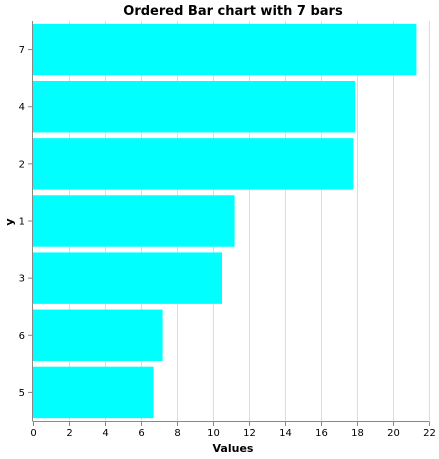 The width and height of the screenshot is (439, 459). What do you see at coordinates (141, 433) in the screenshot?
I see `x-tick-label: 6` at bounding box center [141, 433].